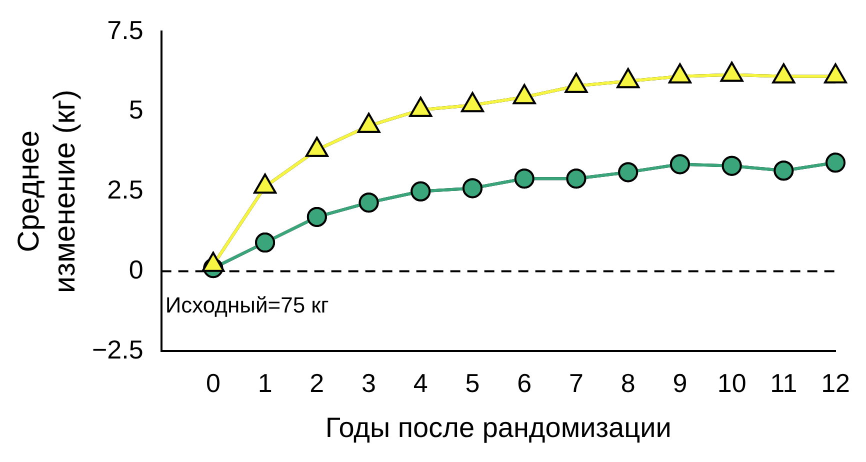 The width and height of the screenshot is (866, 462). I want to click on x-tick-label: 8, so click(628, 383).